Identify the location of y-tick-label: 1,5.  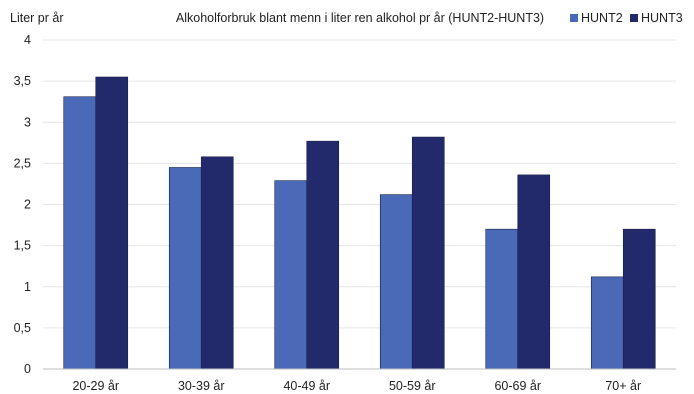
(22, 246).